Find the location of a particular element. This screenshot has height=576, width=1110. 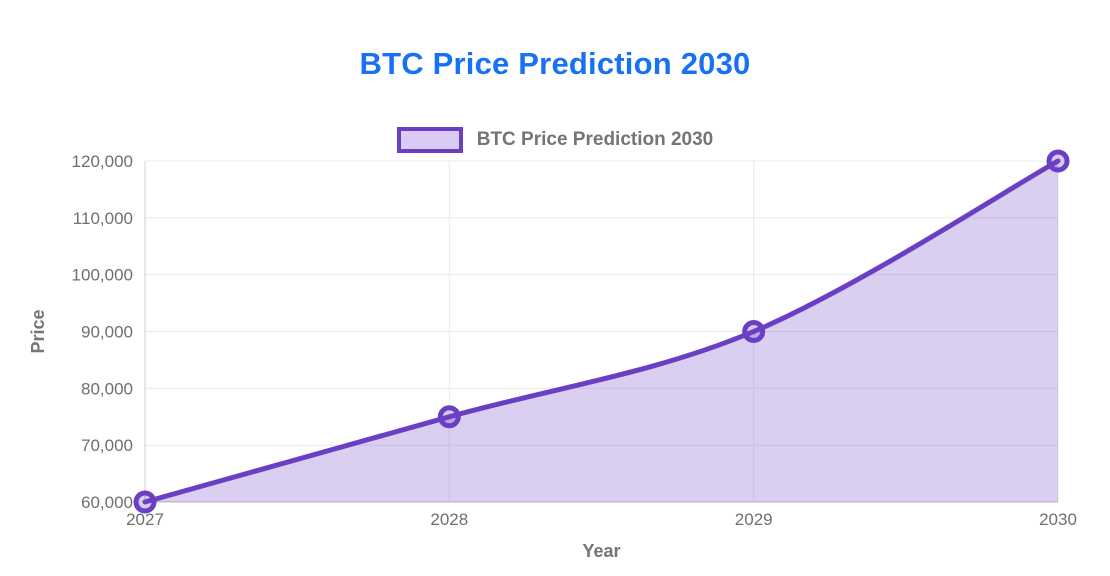

y-tick-label: 60,000 is located at coordinates (107, 502).